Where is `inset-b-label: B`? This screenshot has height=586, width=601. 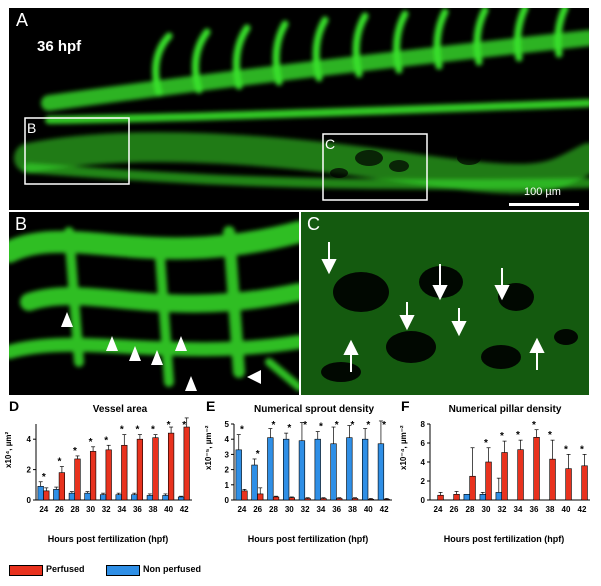
inset-b-label: B is located at coordinates (32, 128).